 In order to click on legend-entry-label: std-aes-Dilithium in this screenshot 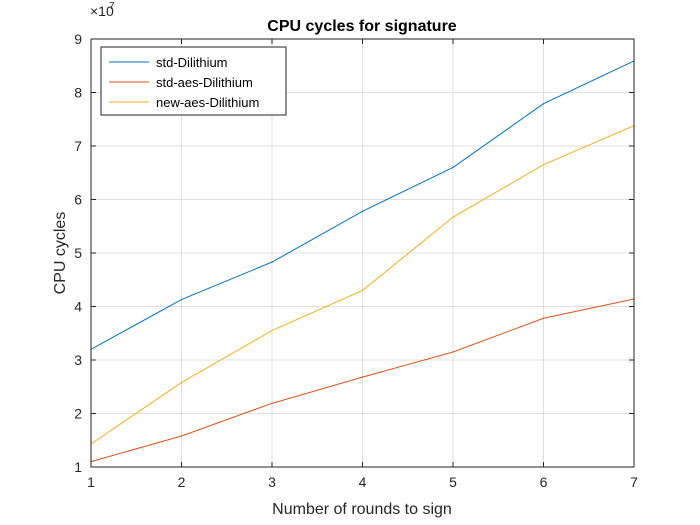, I will do `click(204, 82)`.